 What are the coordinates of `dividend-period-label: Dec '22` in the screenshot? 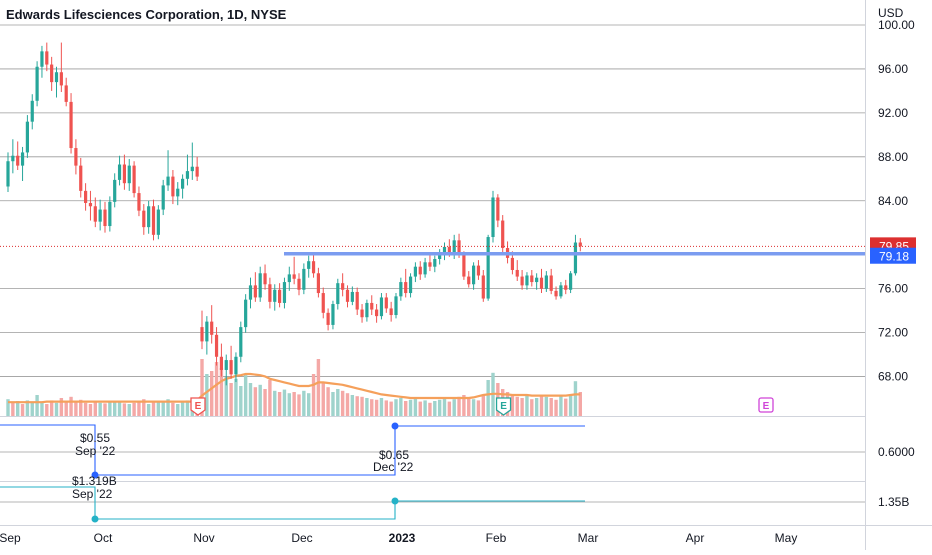 It's located at (393, 467).